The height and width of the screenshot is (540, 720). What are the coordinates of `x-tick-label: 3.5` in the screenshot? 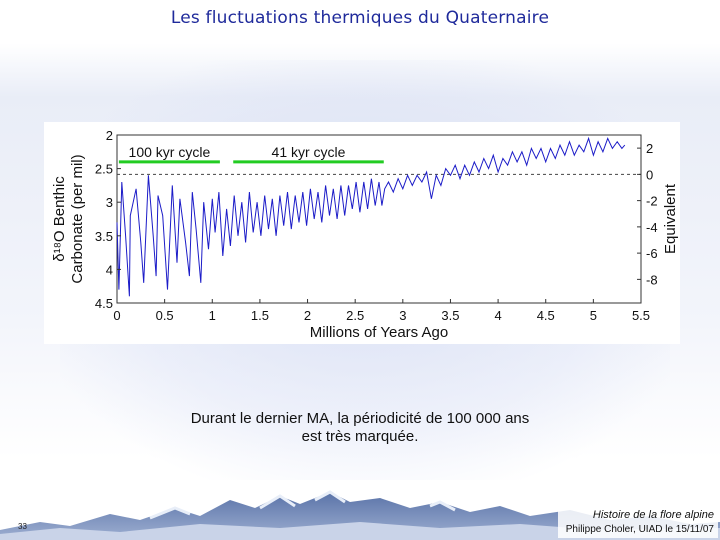 It's located at (450, 315).